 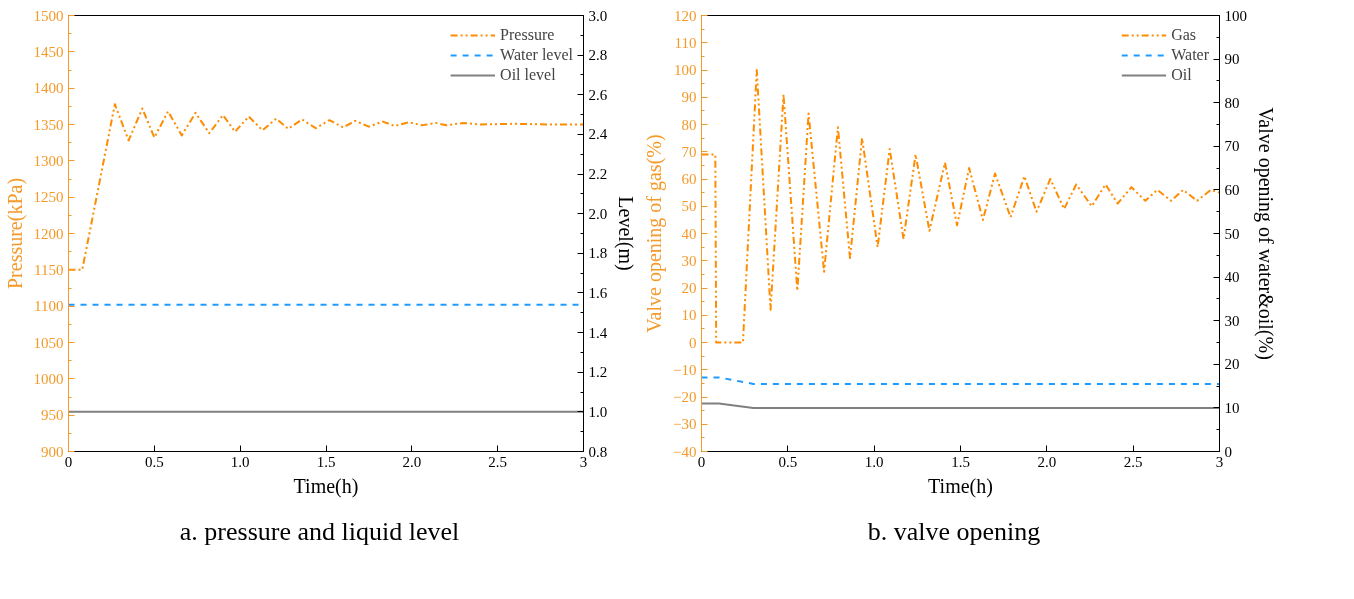 I want to click on y2-tick-label: 0.8, so click(x=598, y=451).